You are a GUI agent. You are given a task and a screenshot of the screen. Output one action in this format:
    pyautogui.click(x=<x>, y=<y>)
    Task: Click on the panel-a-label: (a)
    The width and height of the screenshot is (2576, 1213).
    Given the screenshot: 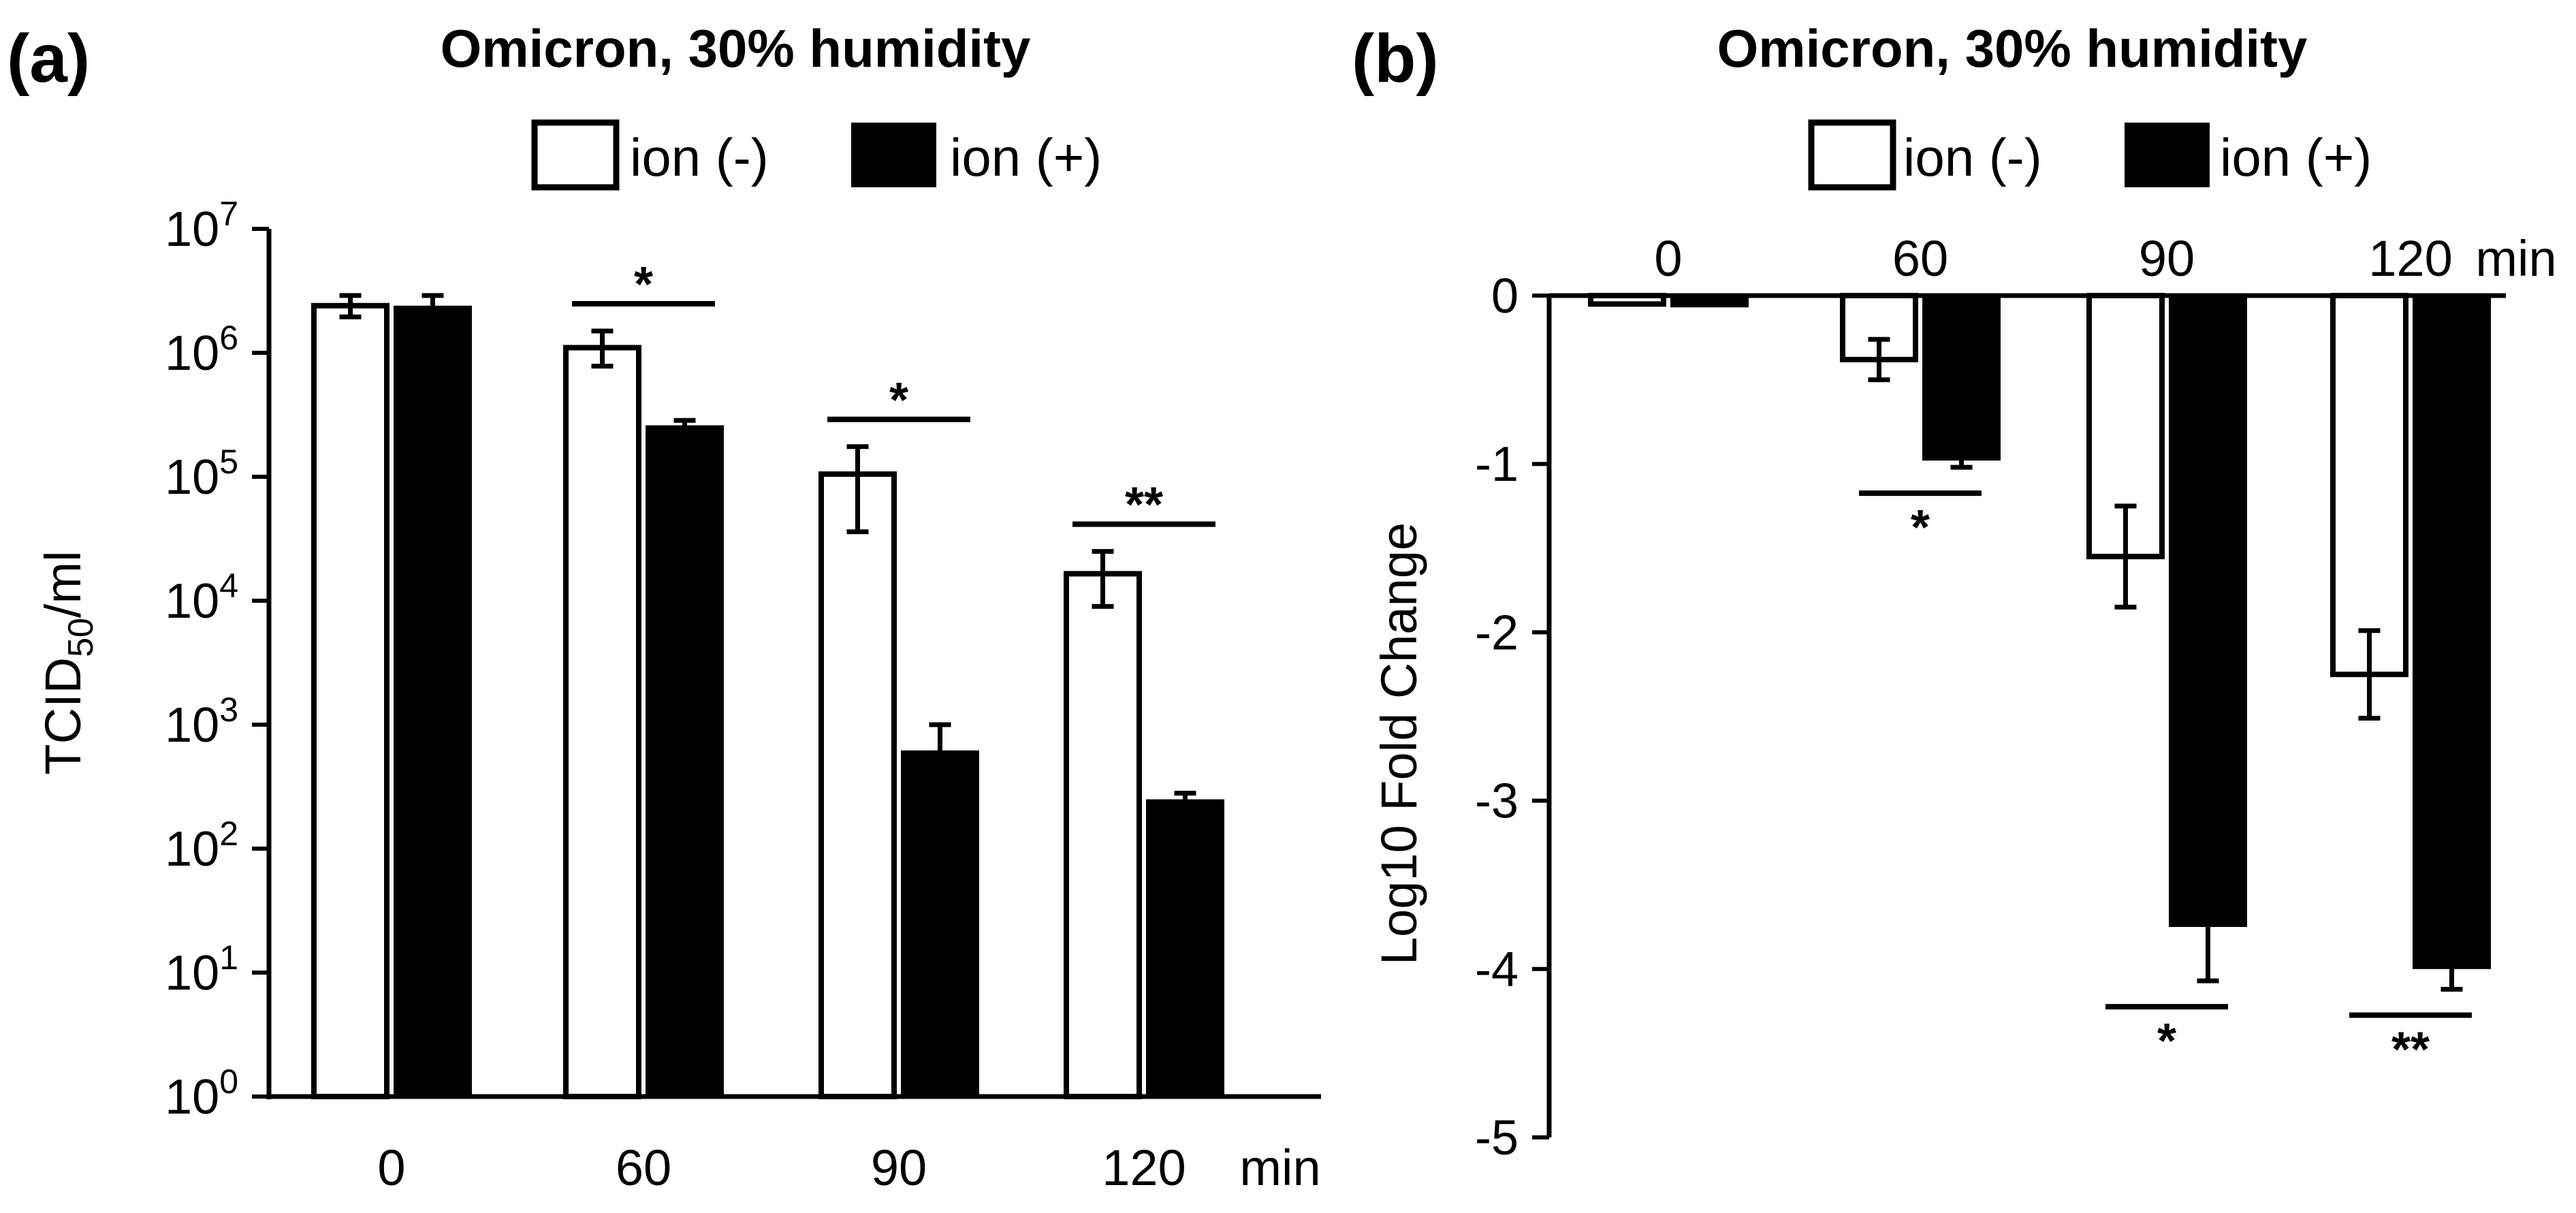 What is the action you would take?
    pyautogui.click(x=48, y=58)
    